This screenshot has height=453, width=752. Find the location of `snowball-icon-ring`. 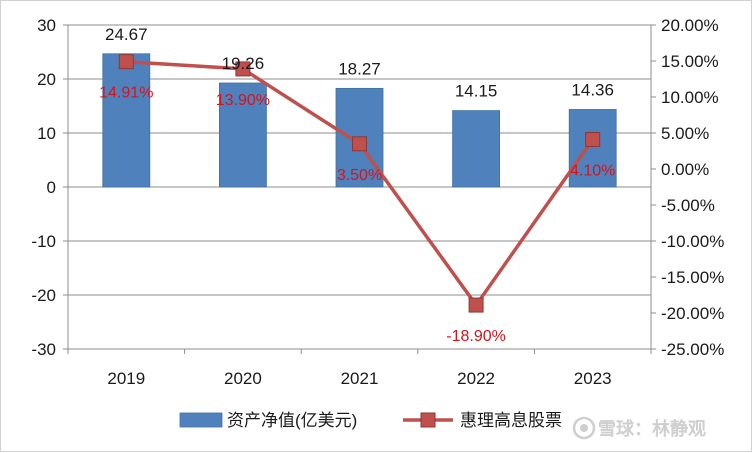

snowball-icon-ring is located at coordinates (584, 428).